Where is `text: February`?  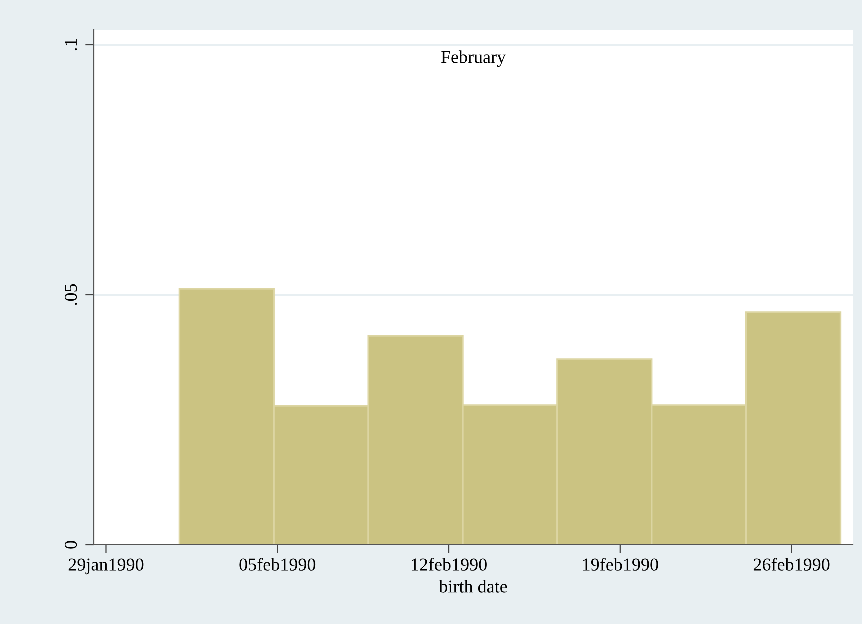 text: February is located at coordinates (473, 59).